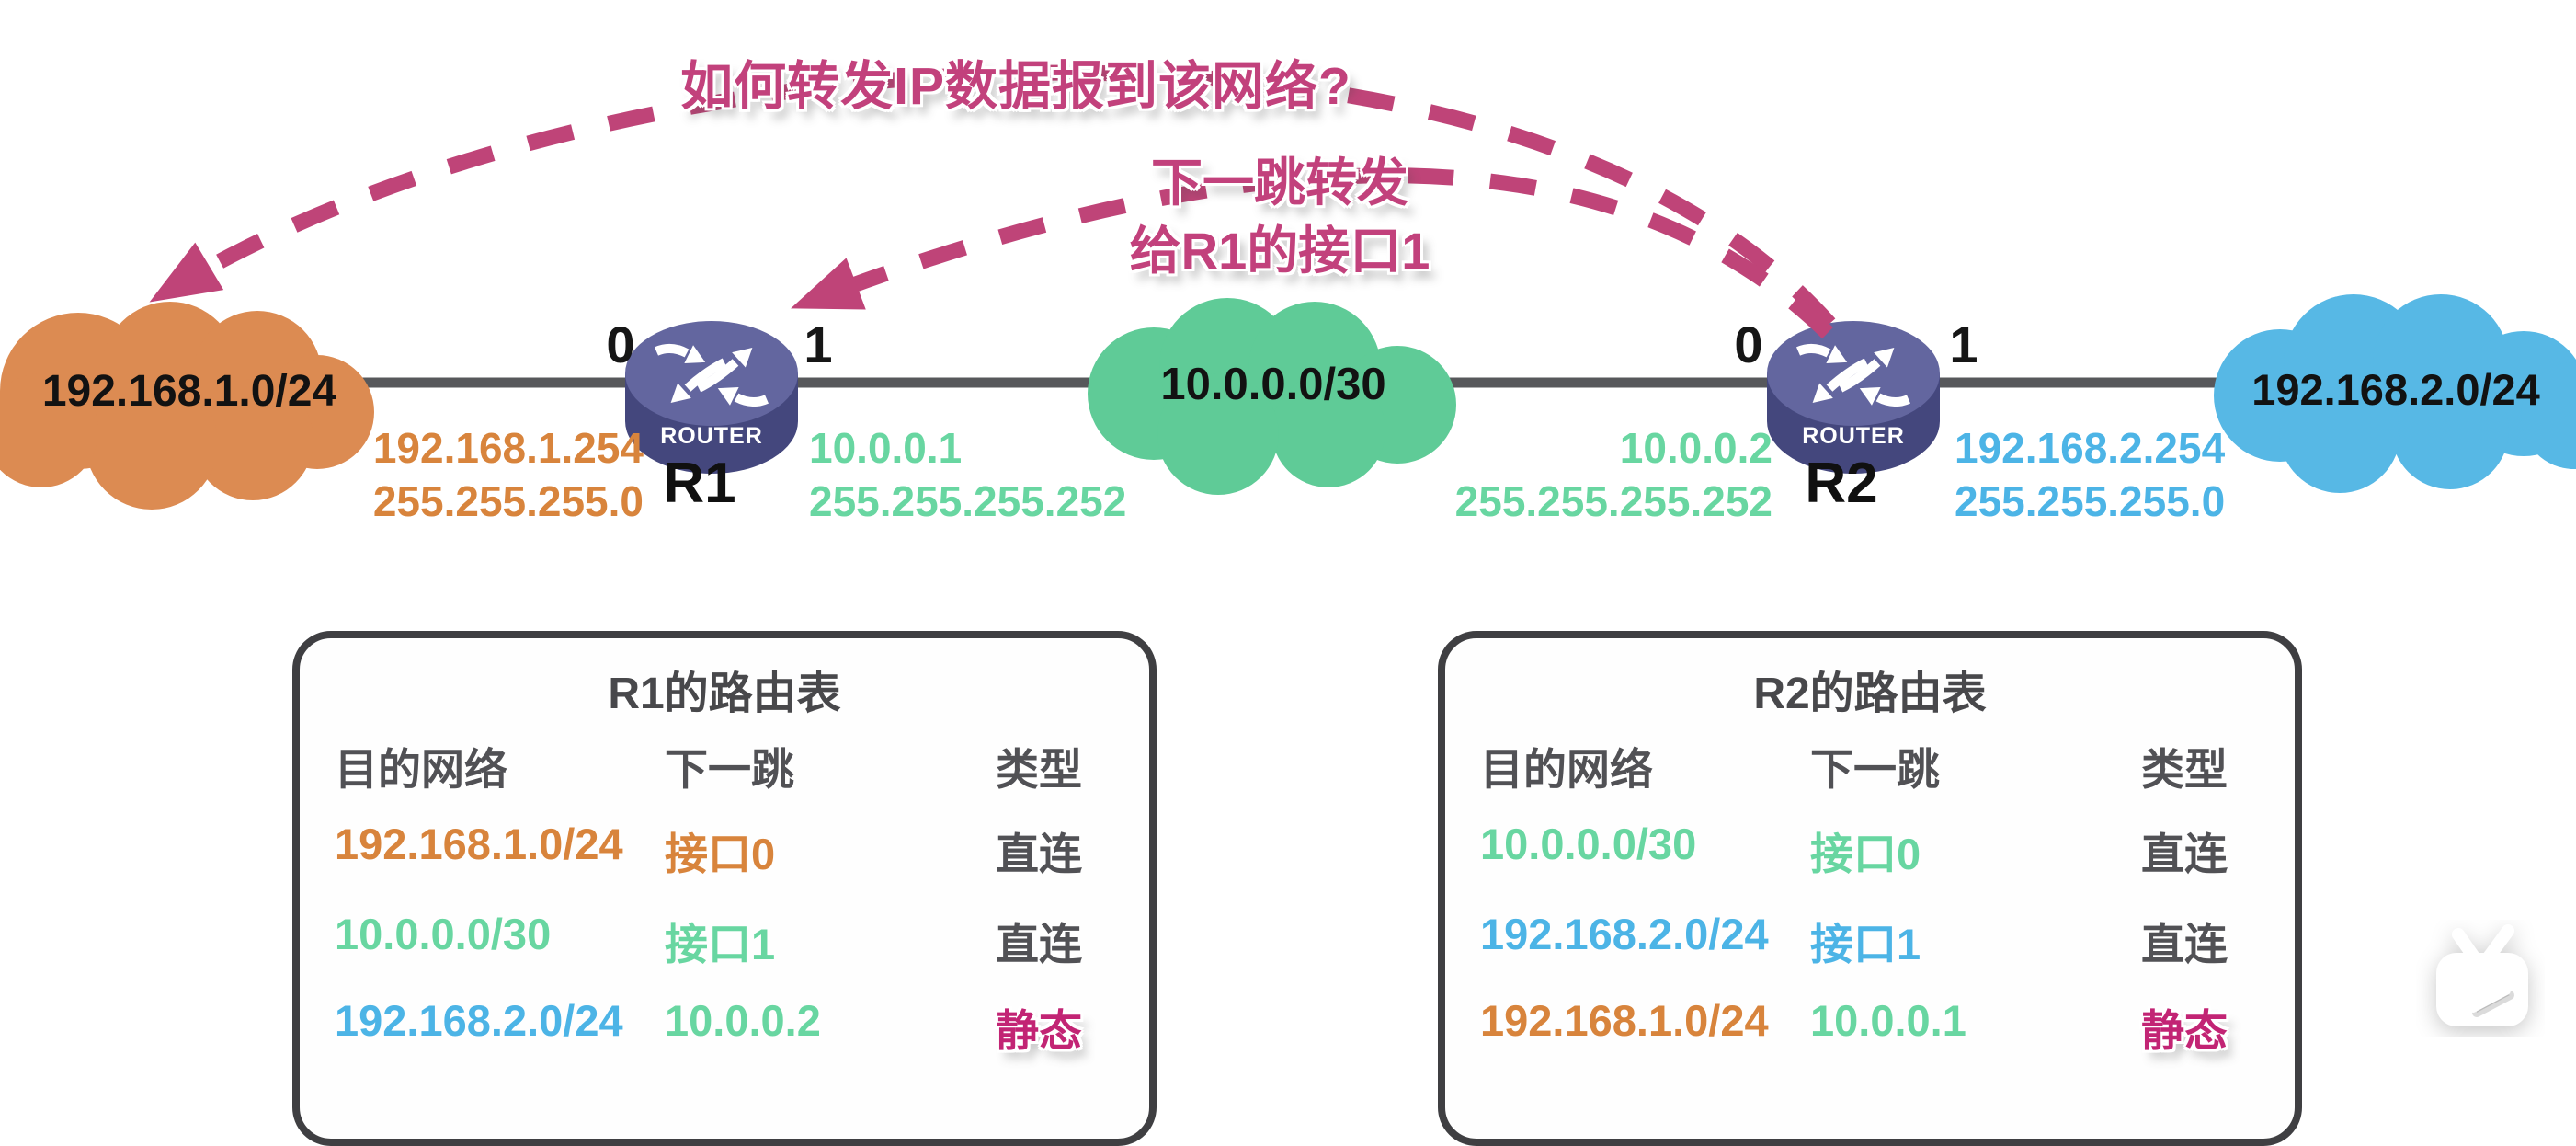 The width and height of the screenshot is (2576, 1146). What do you see at coordinates (2090, 448) in the screenshot?
I see `ip-address: 192.168.2.254` at bounding box center [2090, 448].